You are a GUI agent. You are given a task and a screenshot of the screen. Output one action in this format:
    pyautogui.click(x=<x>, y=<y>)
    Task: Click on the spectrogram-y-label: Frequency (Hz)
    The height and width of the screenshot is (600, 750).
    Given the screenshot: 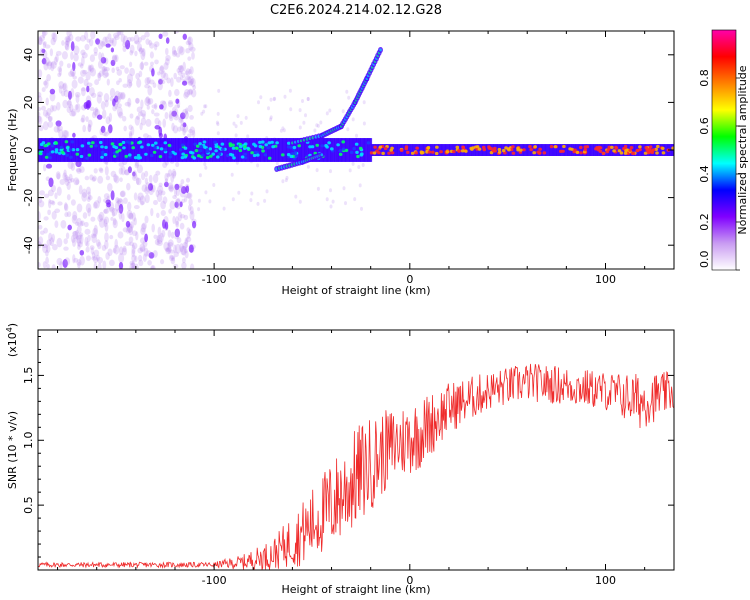 What is the action you would take?
    pyautogui.click(x=12, y=150)
    